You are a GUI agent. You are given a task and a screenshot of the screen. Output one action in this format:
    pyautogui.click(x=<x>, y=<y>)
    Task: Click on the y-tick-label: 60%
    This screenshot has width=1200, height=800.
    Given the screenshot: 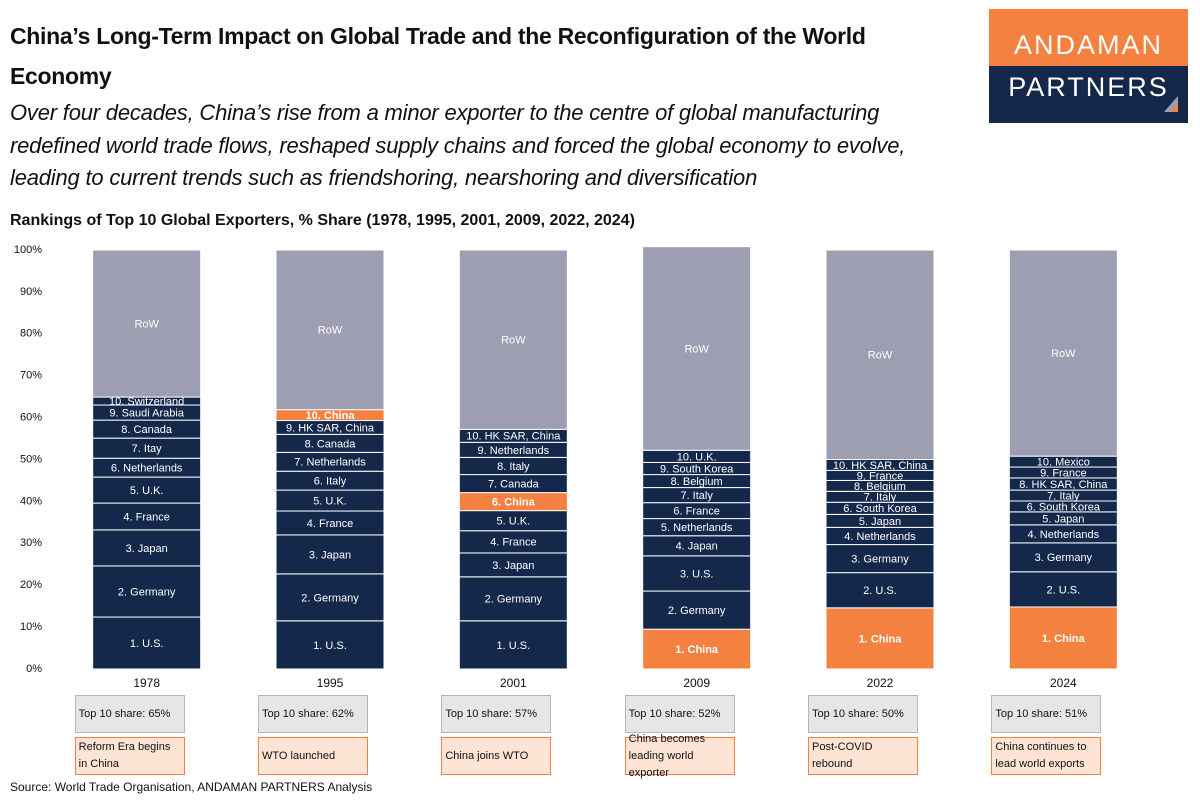 What is the action you would take?
    pyautogui.click(x=31, y=418)
    